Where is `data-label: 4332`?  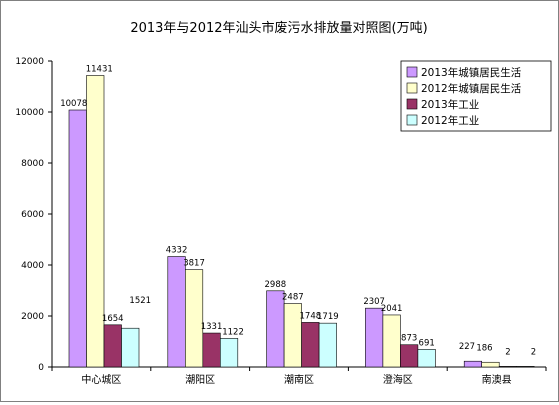 data-label: 4332 is located at coordinates (177, 251).